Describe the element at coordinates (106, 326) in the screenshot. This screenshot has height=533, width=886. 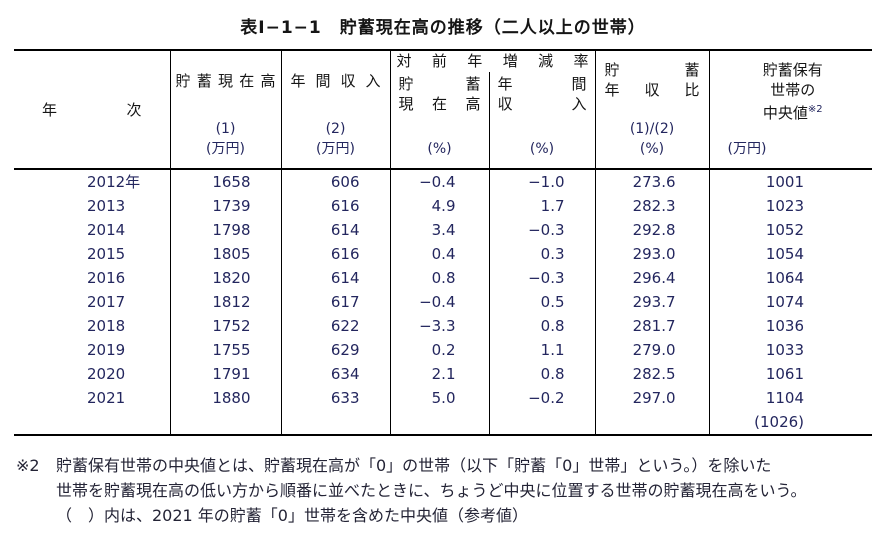
I see `cell-year: 2018` at that location.